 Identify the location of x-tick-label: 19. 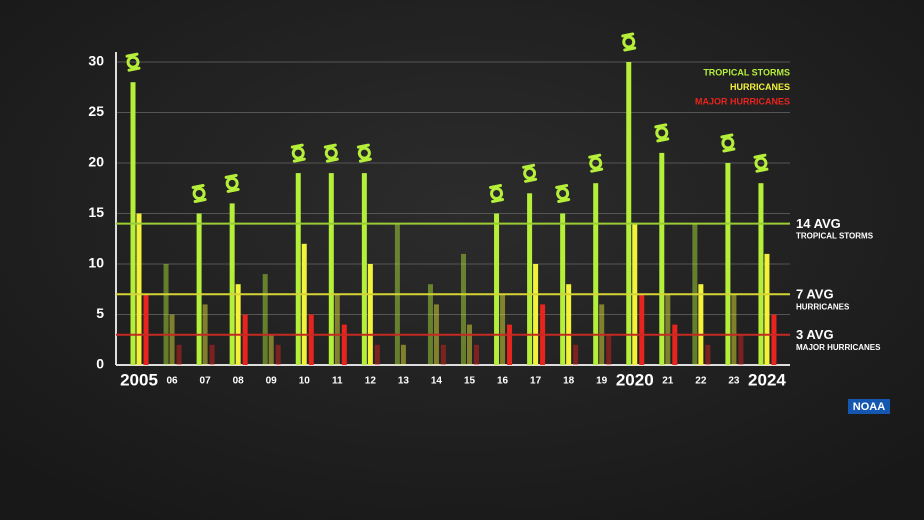
(602, 381).